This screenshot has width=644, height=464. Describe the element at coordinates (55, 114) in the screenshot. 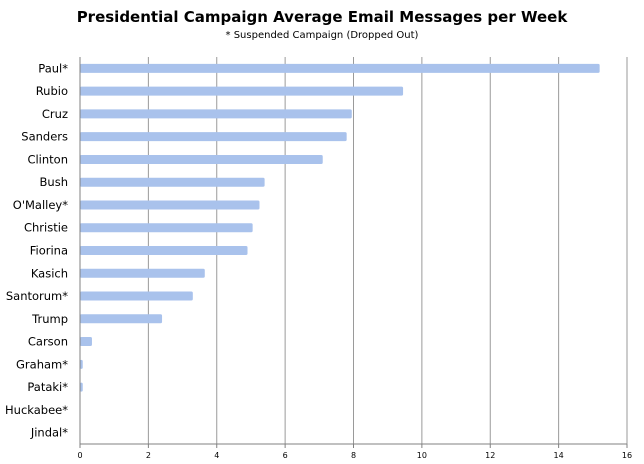

I see `category-label: Cruz` at that location.